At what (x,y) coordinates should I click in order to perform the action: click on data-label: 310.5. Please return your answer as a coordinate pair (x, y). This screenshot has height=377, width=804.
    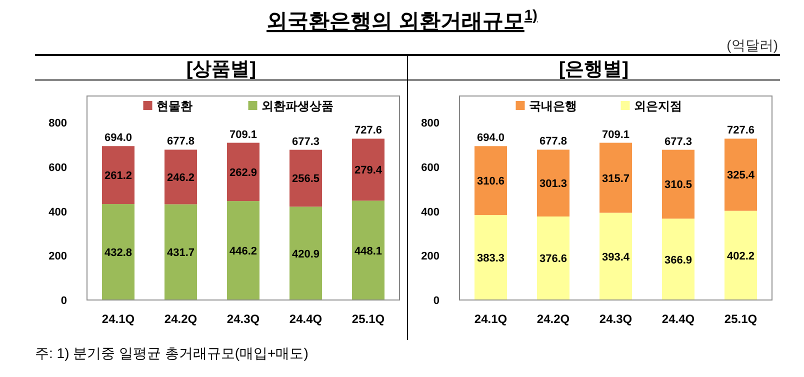
    Looking at the image, I should click on (678, 185).